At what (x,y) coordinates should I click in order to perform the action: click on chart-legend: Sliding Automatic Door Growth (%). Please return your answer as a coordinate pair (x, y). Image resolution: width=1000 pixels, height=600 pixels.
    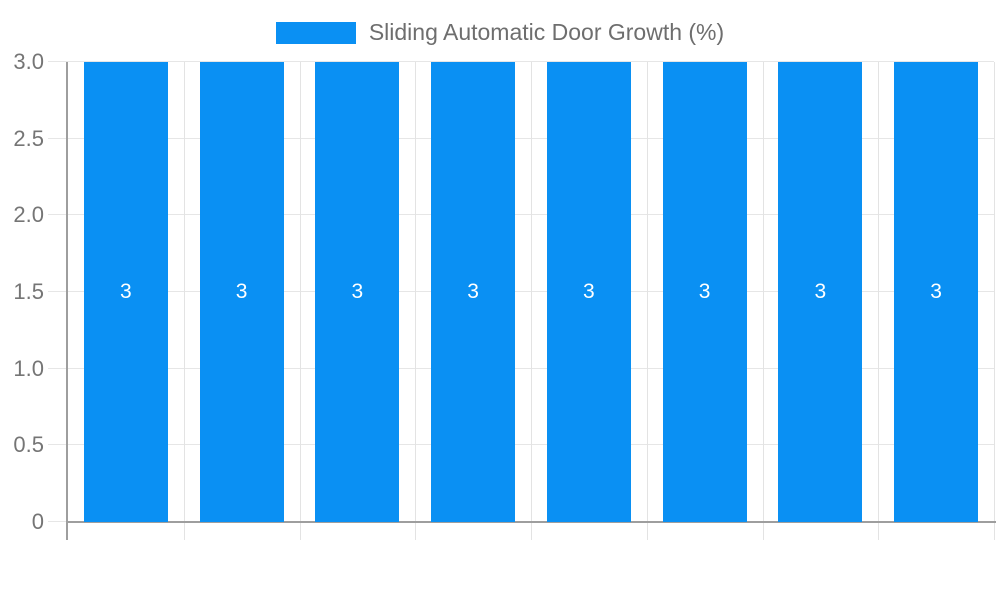
    Looking at the image, I should click on (500, 32).